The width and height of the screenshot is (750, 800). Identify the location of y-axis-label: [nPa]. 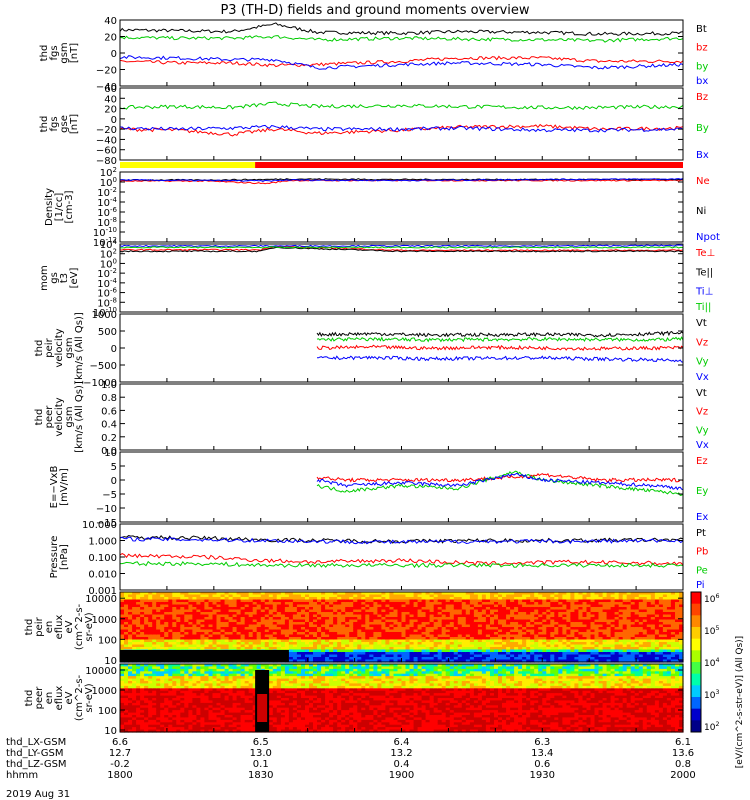
(64, 557).